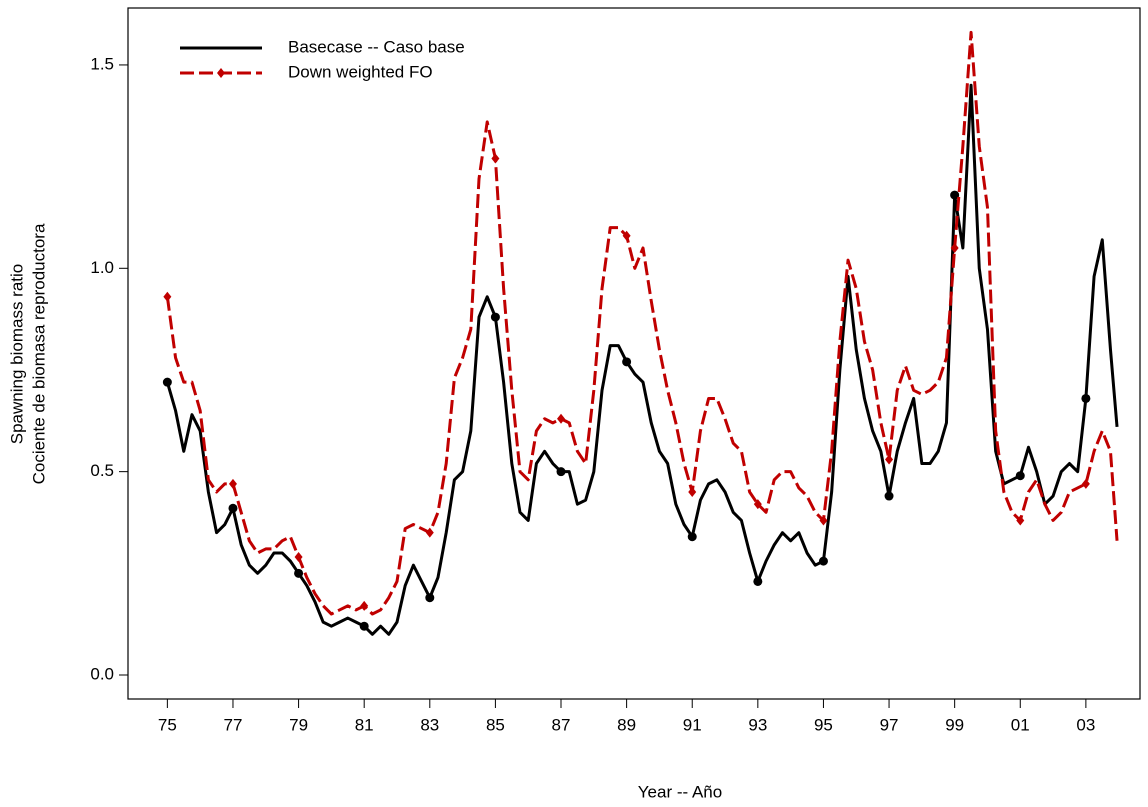 This screenshot has height=807, width=1148. Describe the element at coordinates (561, 724) in the screenshot. I see `x-tick-label: 87` at that location.